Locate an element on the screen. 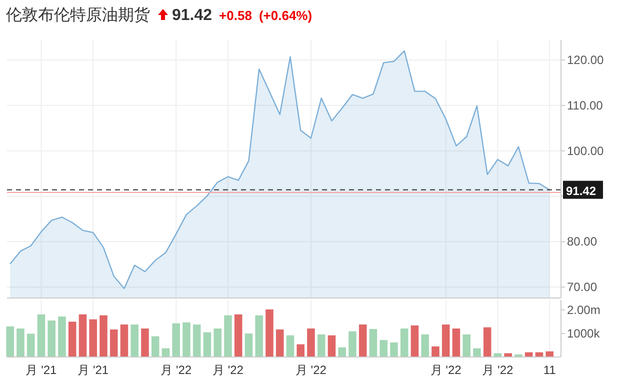 The image size is (622, 379). y-tick-label: 100.00 is located at coordinates (585, 151).